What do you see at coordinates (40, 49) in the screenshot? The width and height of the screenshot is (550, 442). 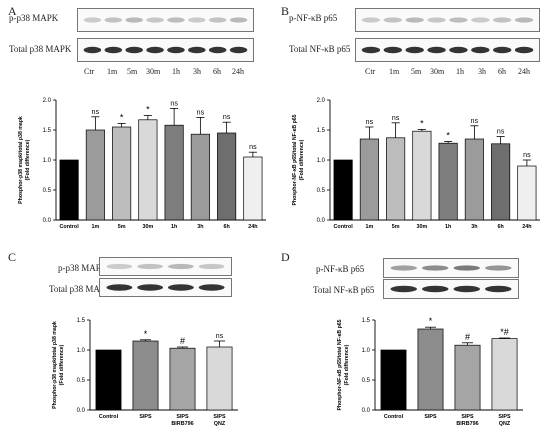 I see `blot-label-a-total: Total p38 MAPK` at bounding box center [40, 49].